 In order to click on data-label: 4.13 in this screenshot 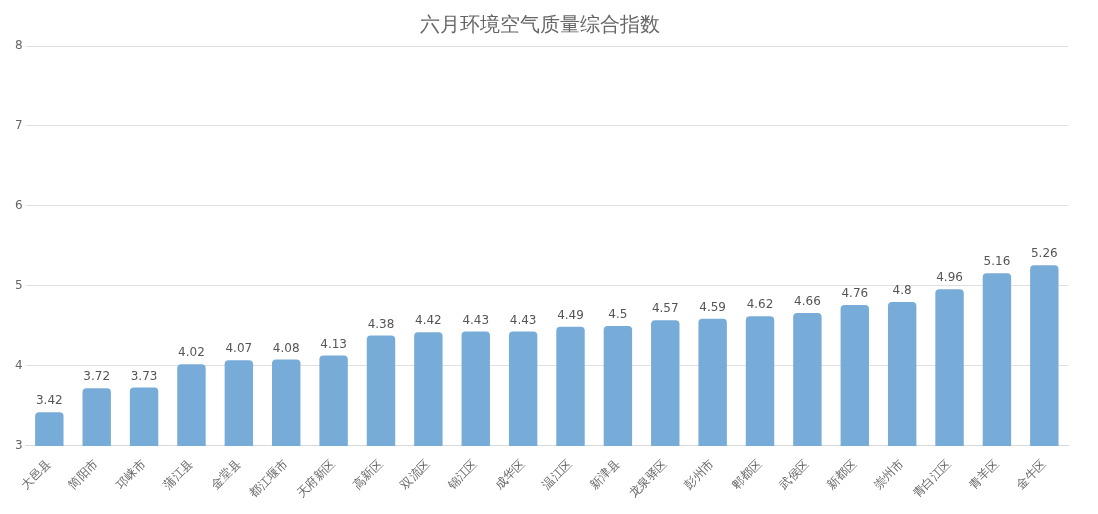, I will do `click(333, 343)`.